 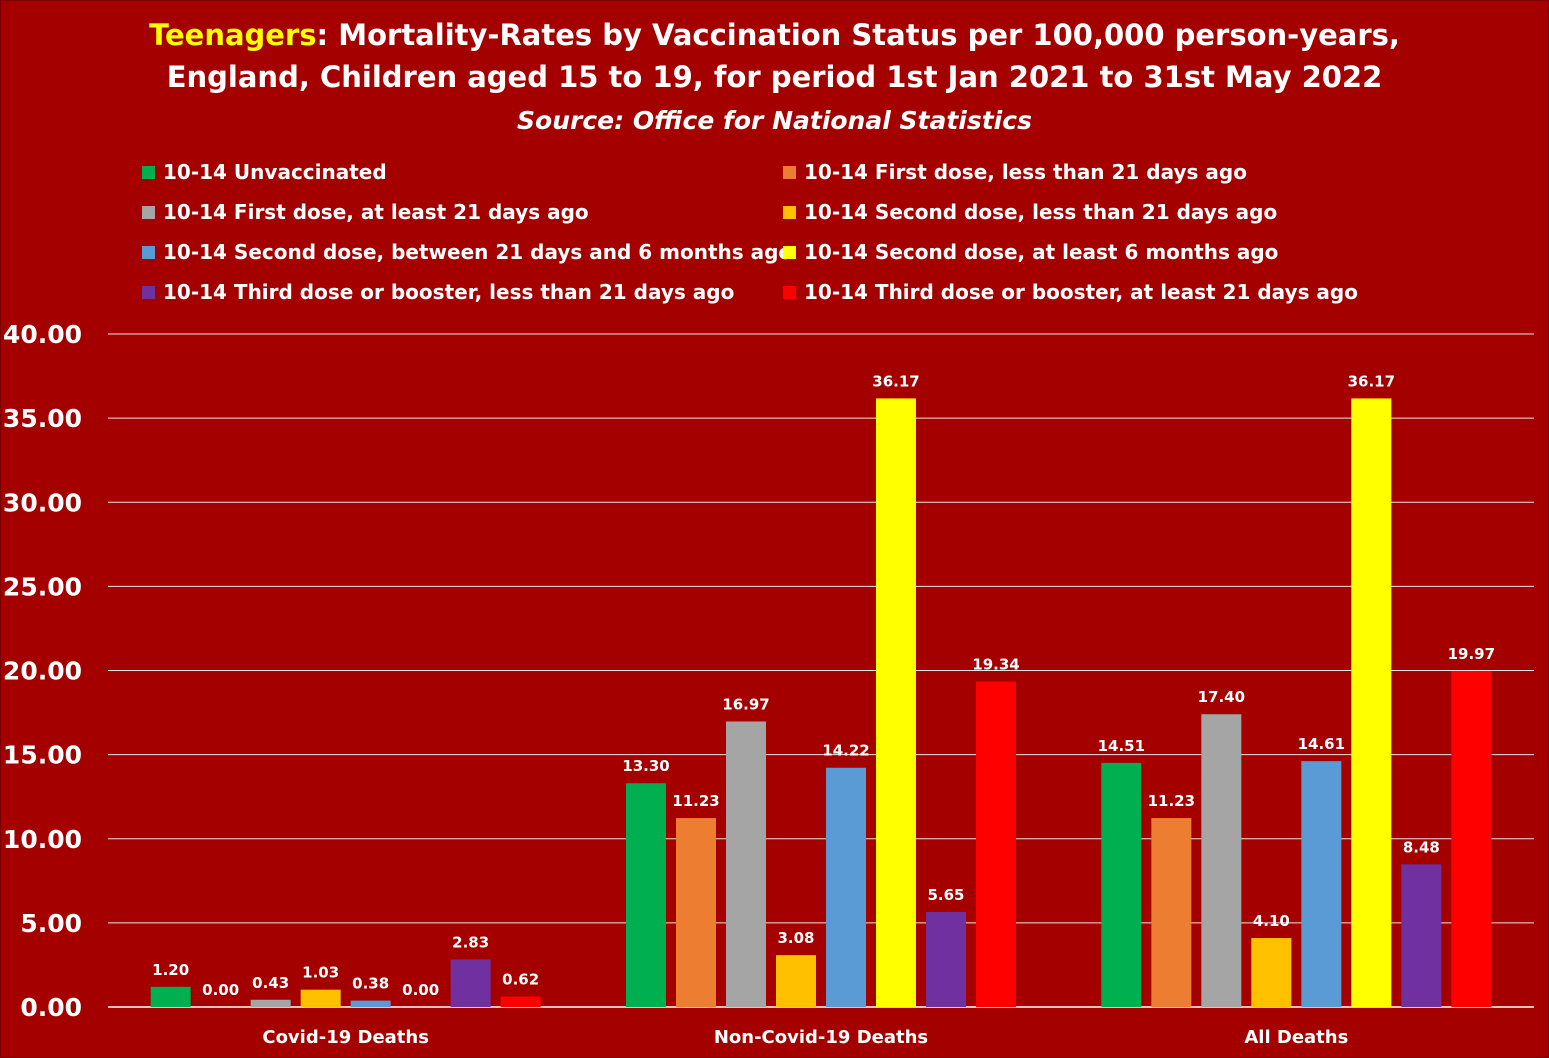 I want to click on y-tick-label: 15.00, so click(x=42, y=755).